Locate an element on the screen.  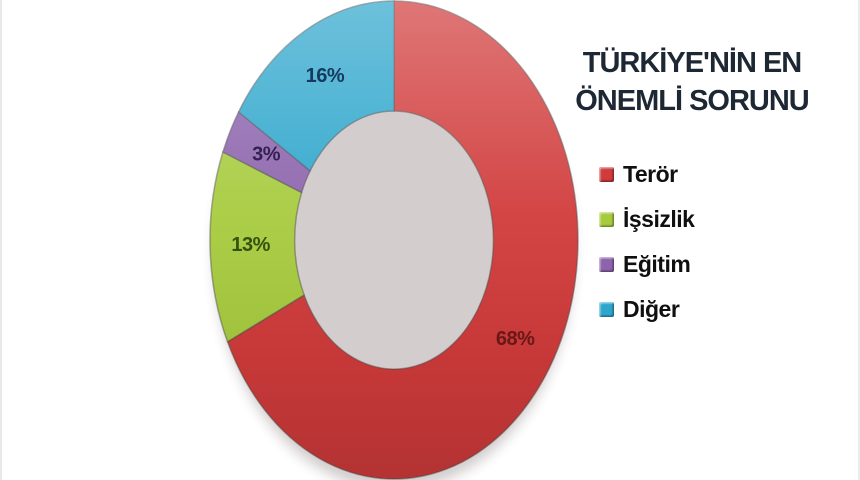
chart-legend: Terör İşsizlik Eğitim Diğer is located at coordinates (647, 250).